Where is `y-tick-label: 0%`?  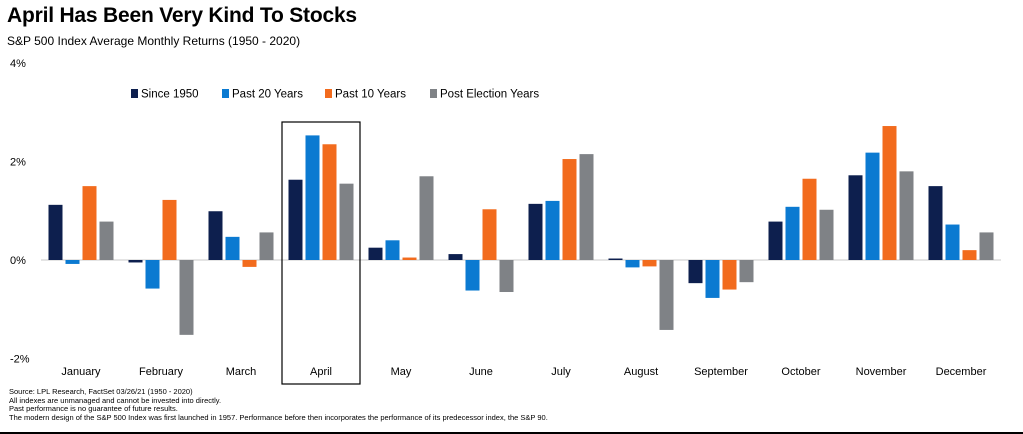
y-tick-label: 0% is located at coordinates (18, 261).